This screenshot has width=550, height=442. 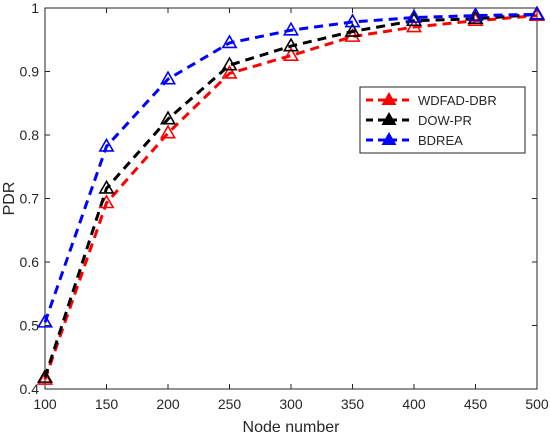 I want to click on x-tick-label: 200, so click(x=168, y=404).